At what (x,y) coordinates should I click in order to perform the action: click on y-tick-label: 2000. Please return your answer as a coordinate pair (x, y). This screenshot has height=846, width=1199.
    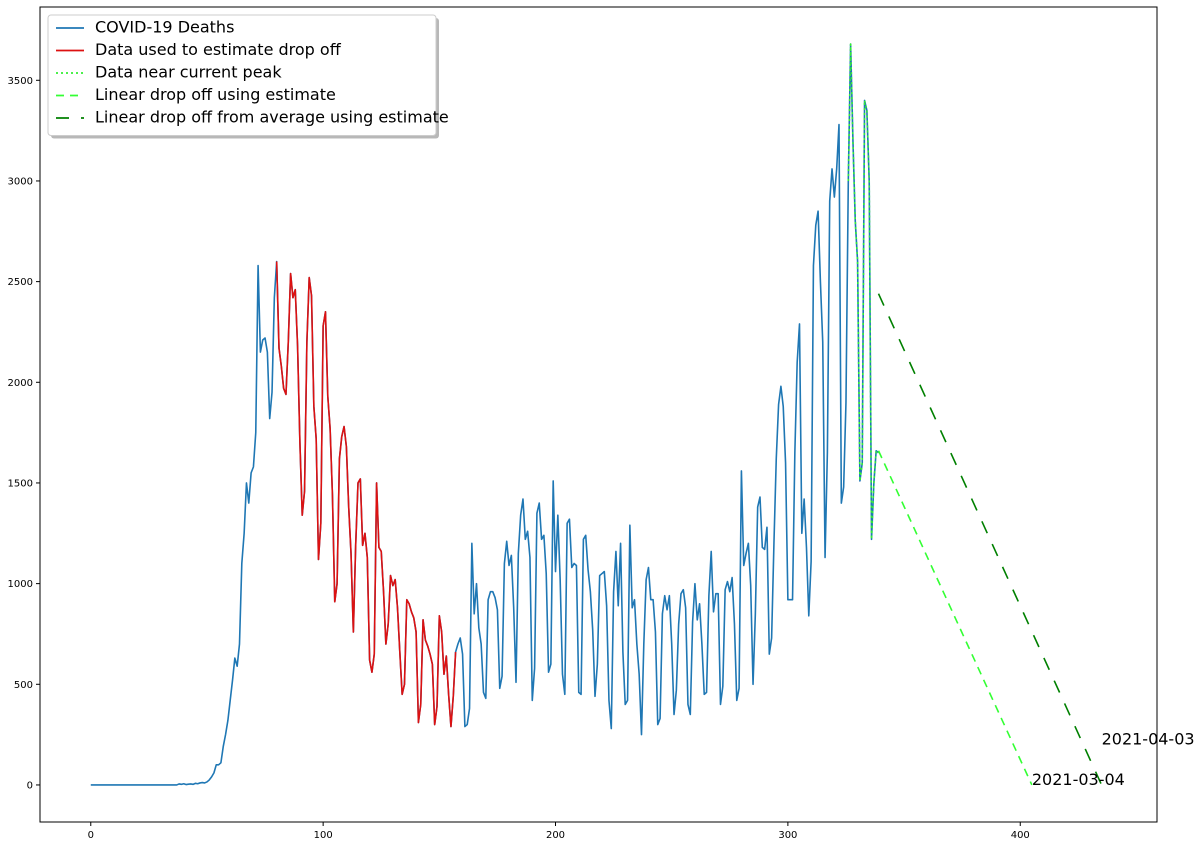
    Looking at the image, I should click on (20, 383).